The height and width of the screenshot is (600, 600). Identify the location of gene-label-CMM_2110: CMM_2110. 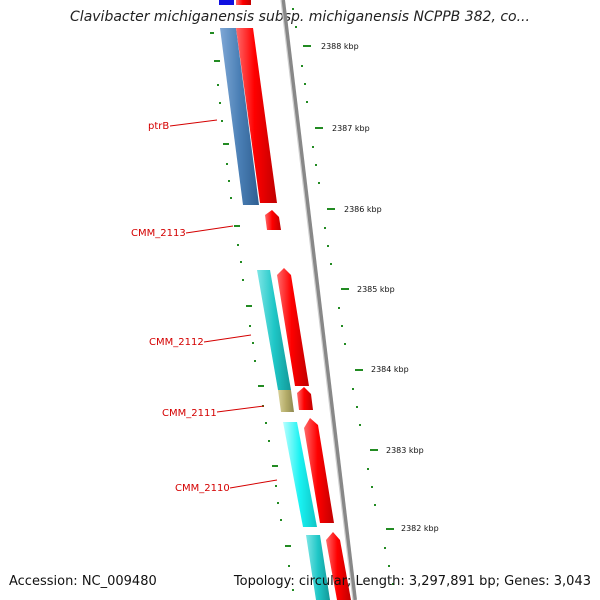
(226, 486).